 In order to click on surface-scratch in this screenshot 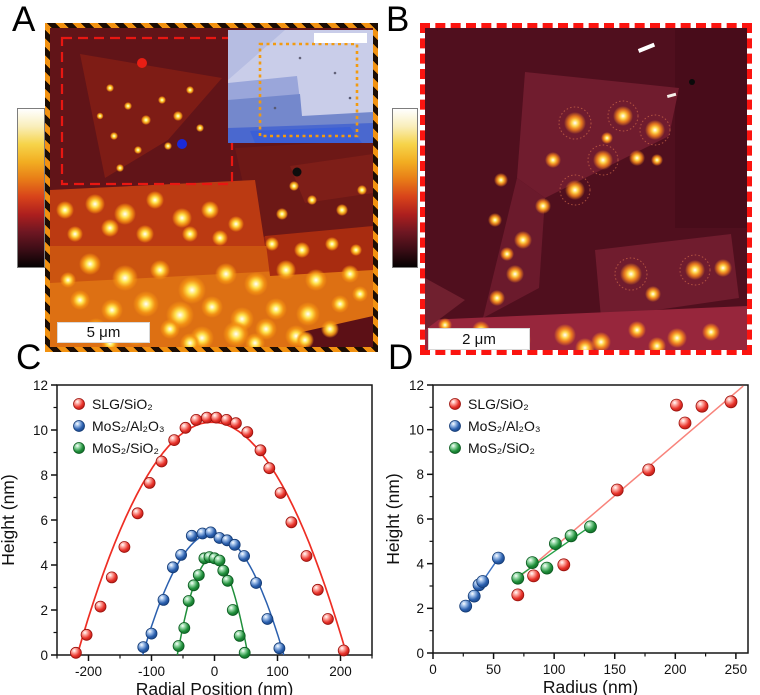, I will do `click(646, 47)`.